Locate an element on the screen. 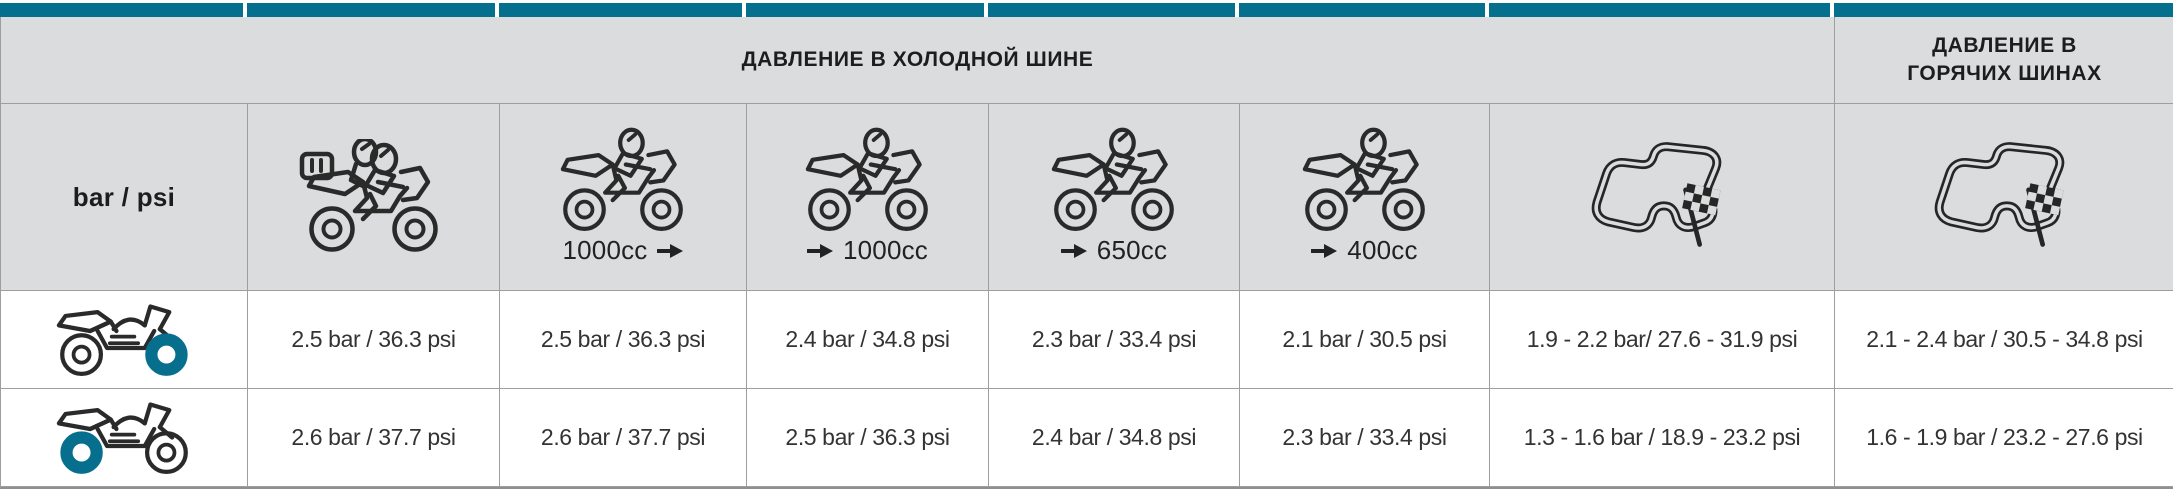 This screenshot has width=2173, height=499. column-1000cc-out: 1000cc is located at coordinates (623, 197).